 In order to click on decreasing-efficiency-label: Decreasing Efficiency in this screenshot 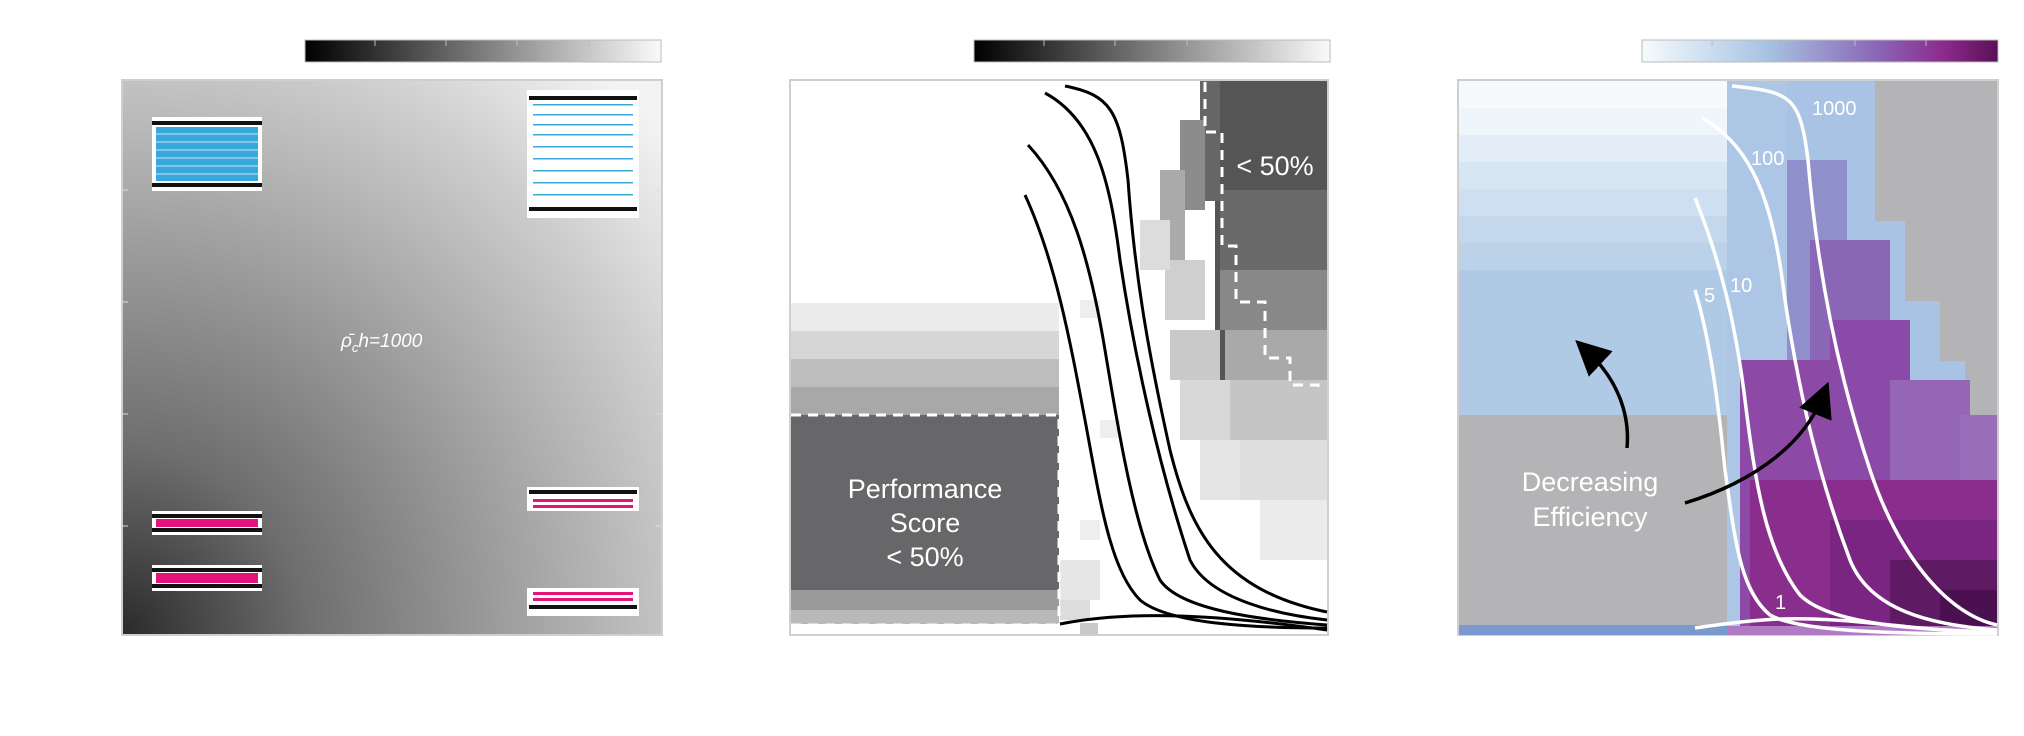, I will do `click(1590, 499)`.